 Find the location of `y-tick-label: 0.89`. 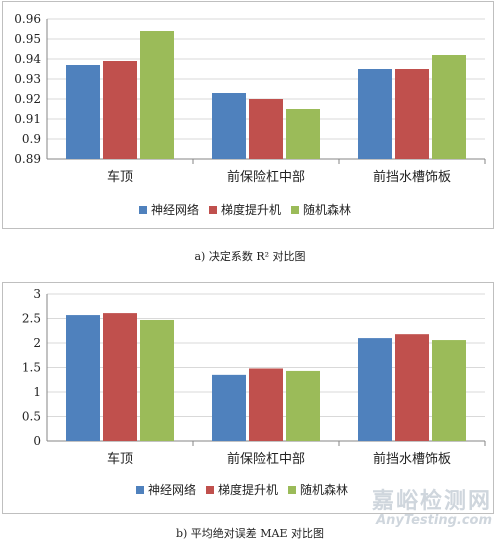

y-tick-label: 0.89 is located at coordinates (27, 159).